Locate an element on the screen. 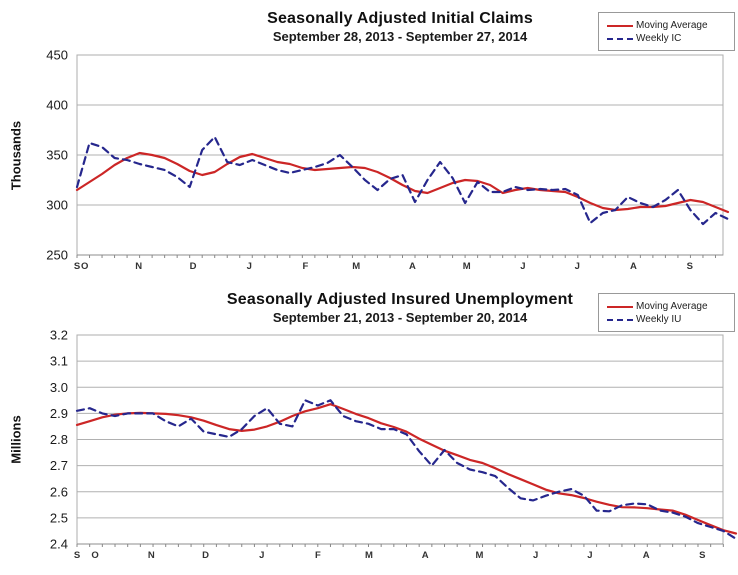 The height and width of the screenshot is (575, 738). initial-claims-title: Seasonally Adjusted Initial Claims is located at coordinates (400, 18).